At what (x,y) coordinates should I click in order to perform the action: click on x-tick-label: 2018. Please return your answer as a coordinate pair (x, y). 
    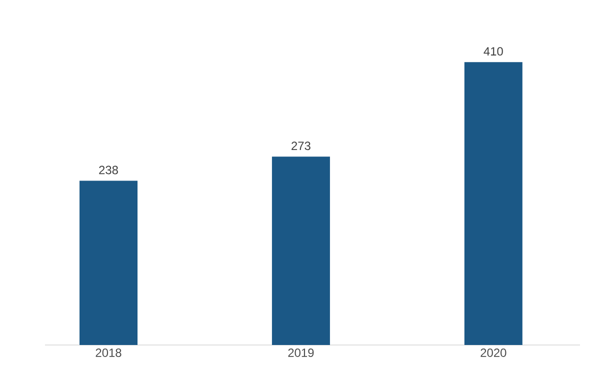
    Looking at the image, I should click on (109, 352).